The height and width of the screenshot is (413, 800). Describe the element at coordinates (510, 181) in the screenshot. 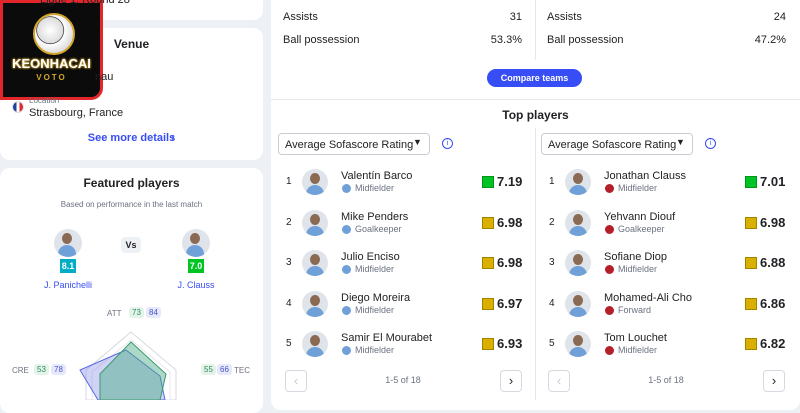

I see `player-rating: 7.19` at that location.